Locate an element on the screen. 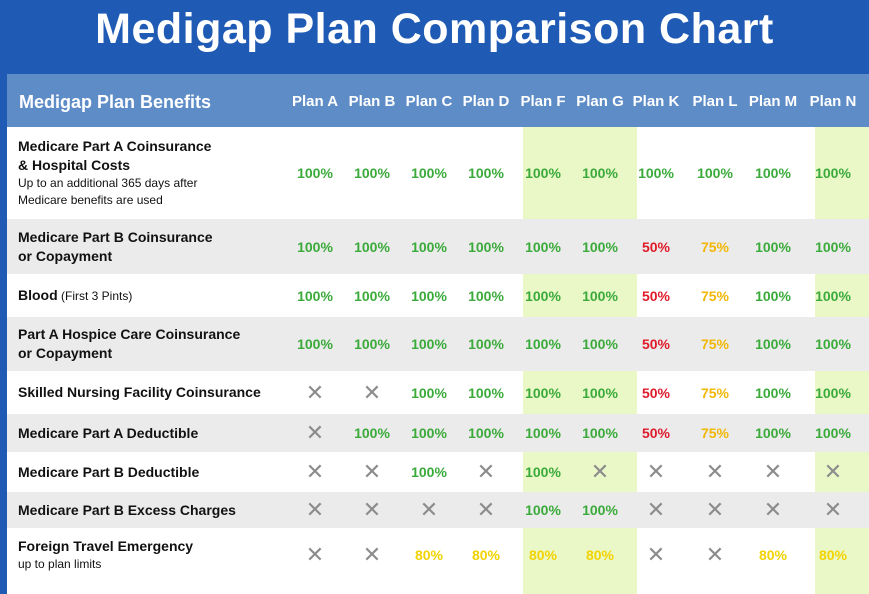 This screenshot has height=594, width=869. benefit-subtext: Up to an additional 365 days after is located at coordinates (108, 183).